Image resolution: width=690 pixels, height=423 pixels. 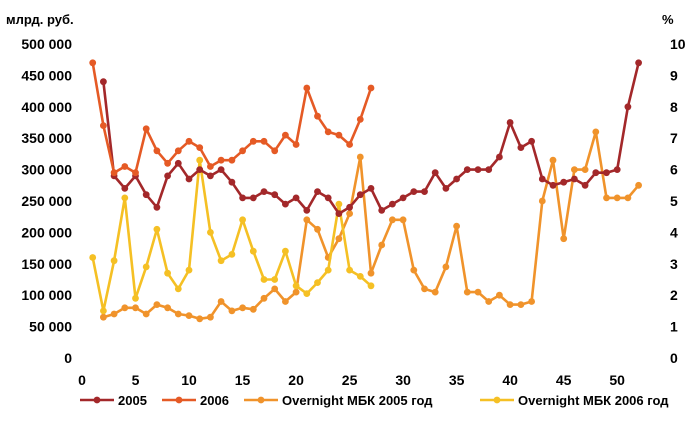 I want to click on y-left-tick-label: 400 000, so click(x=46, y=107).